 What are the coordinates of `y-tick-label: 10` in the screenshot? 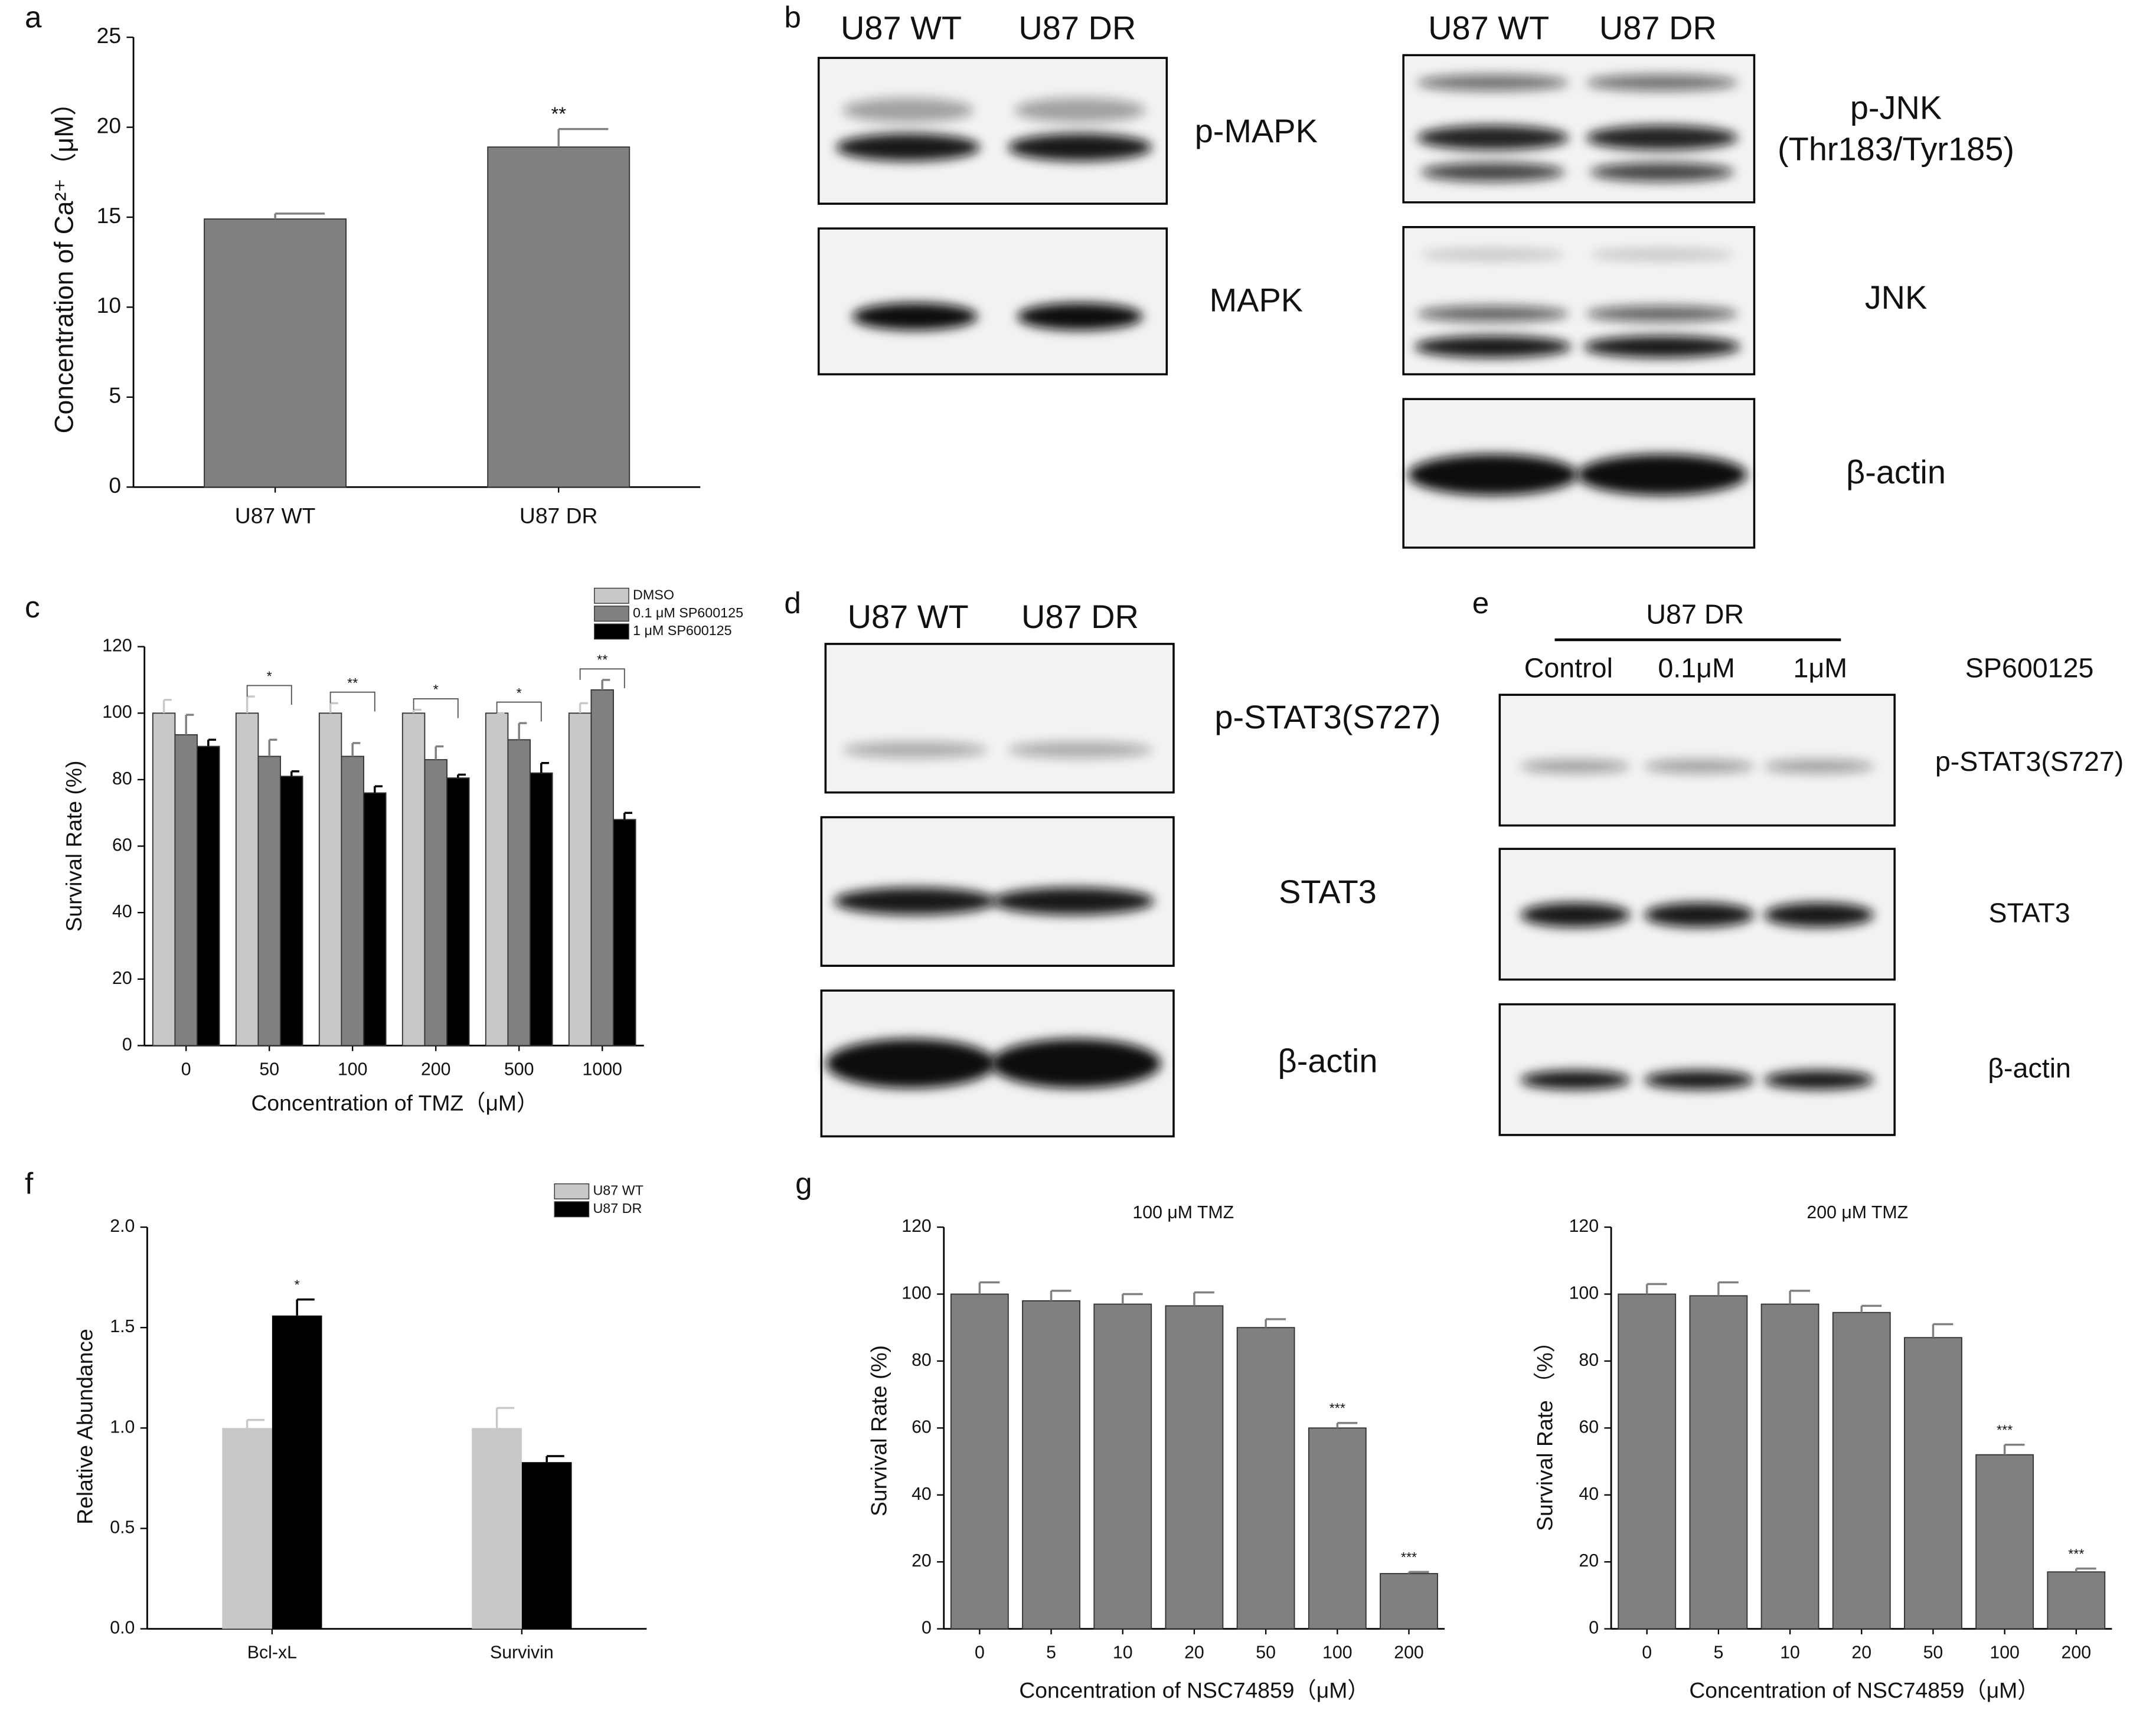 It's located at (109, 305).